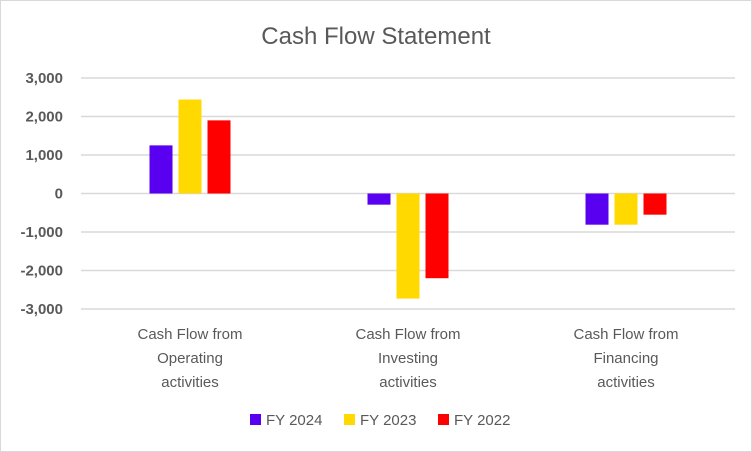  What do you see at coordinates (190, 358) in the screenshot?
I see `x-category-label: Operating` at bounding box center [190, 358].